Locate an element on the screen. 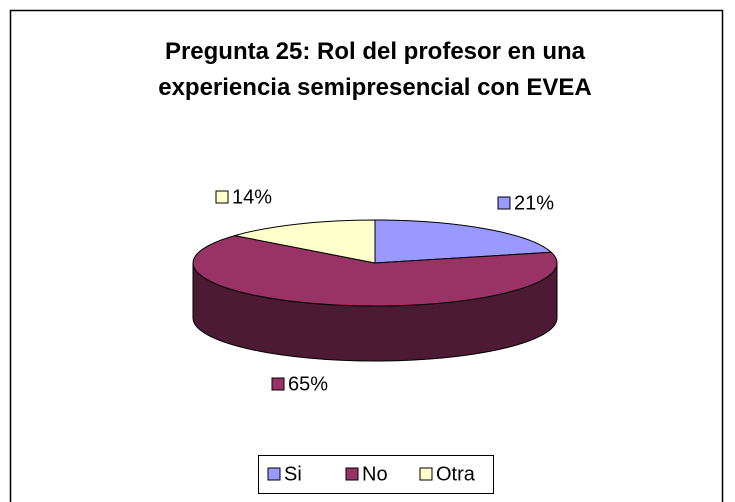  data-label: 65% is located at coordinates (308, 384).